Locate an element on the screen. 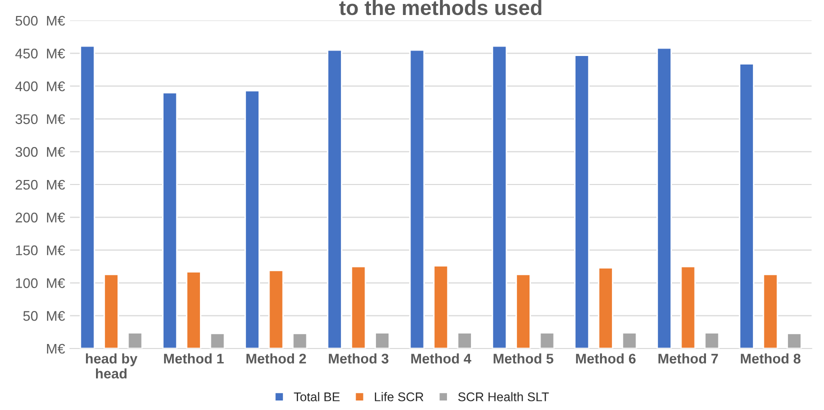 Image resolution: width=824 pixels, height=410 pixels. x-tick-label: Method 1 is located at coordinates (194, 358).